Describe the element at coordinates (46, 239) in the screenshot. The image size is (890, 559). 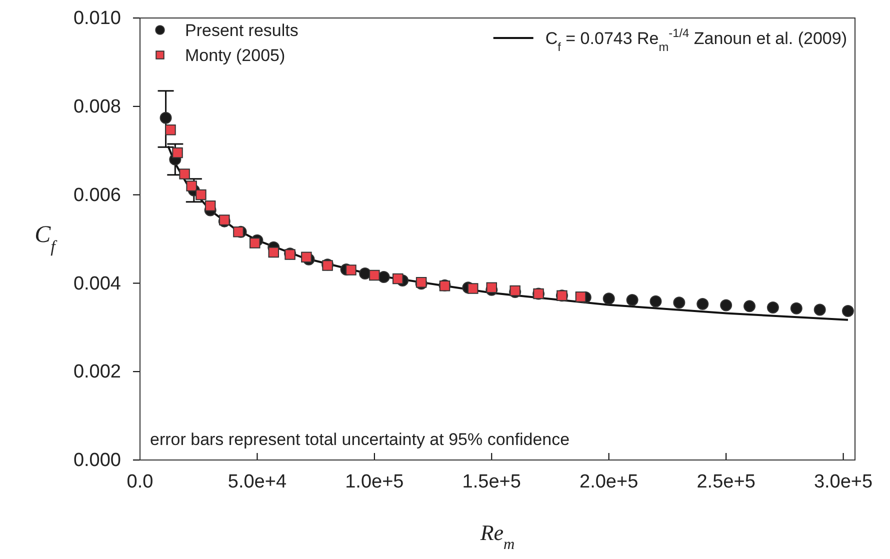
I see `y-axis-title: C$_{f}$` at that location.